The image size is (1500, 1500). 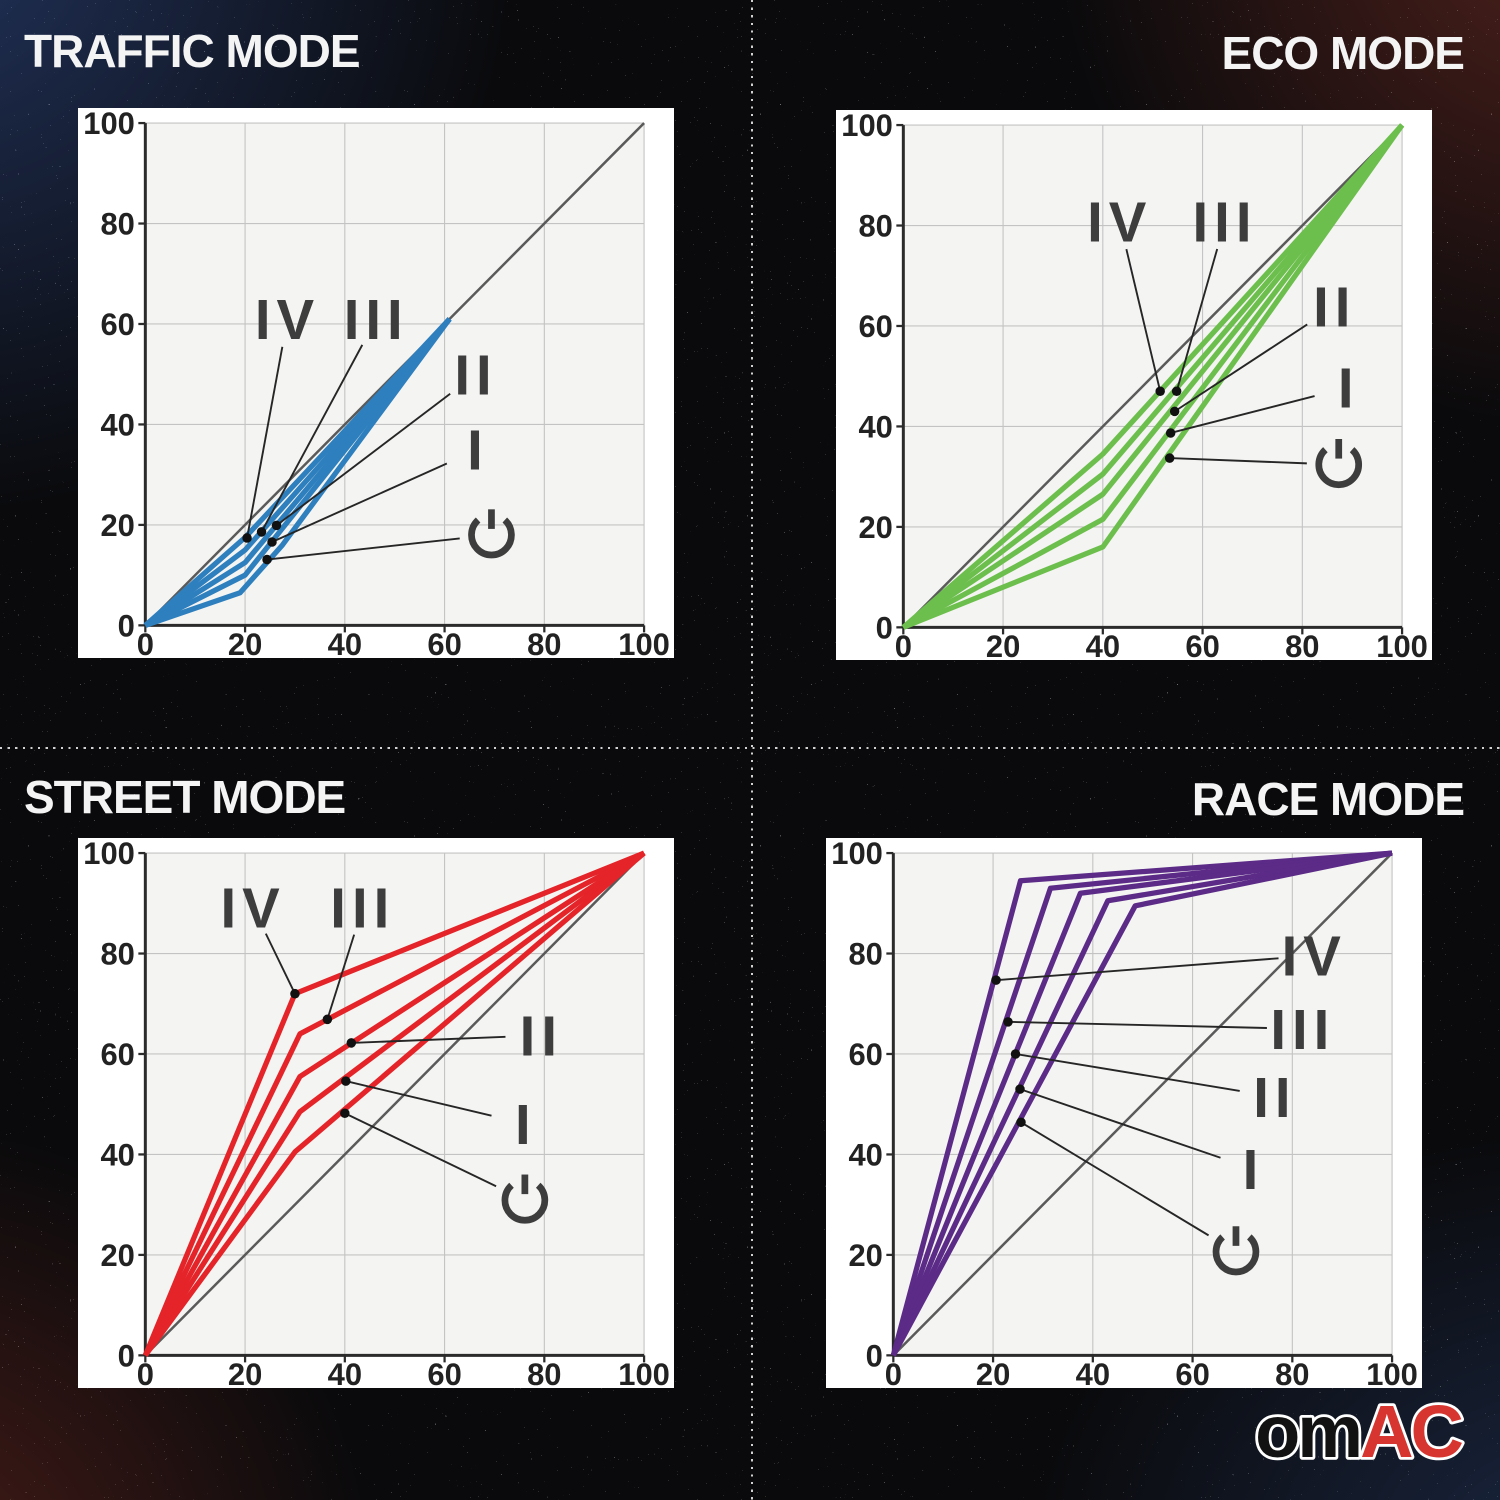 I want to click on street-annotation-dot-power, so click(x=345, y=1113).